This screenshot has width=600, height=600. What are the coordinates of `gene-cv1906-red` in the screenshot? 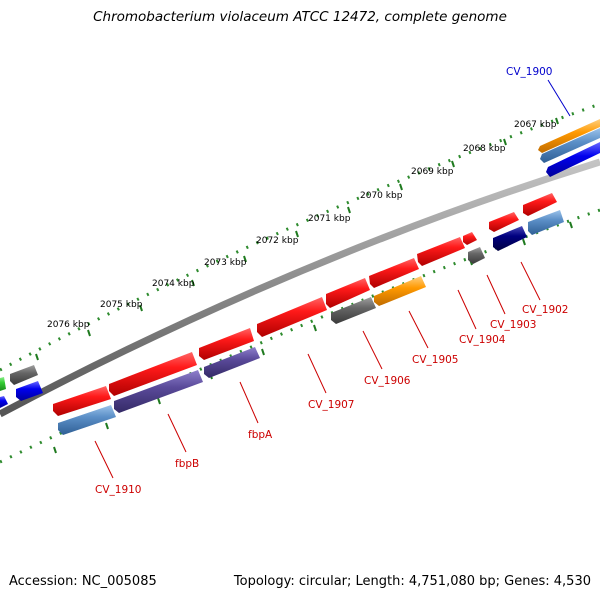 It's located at (394, 273).